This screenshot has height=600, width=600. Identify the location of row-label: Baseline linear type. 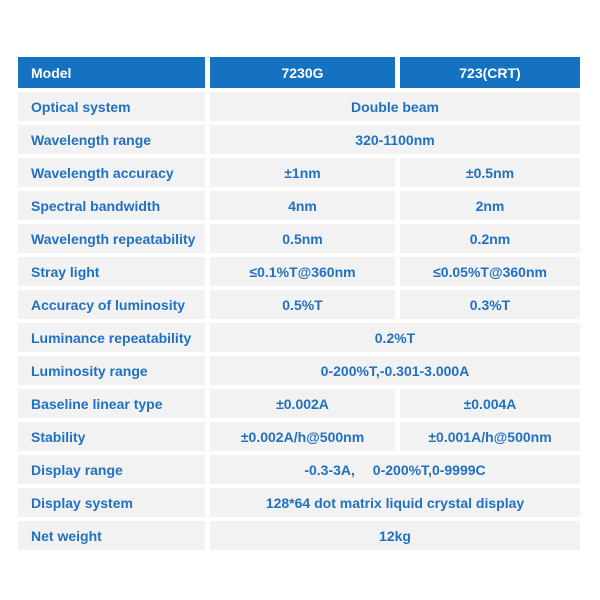
(111, 403).